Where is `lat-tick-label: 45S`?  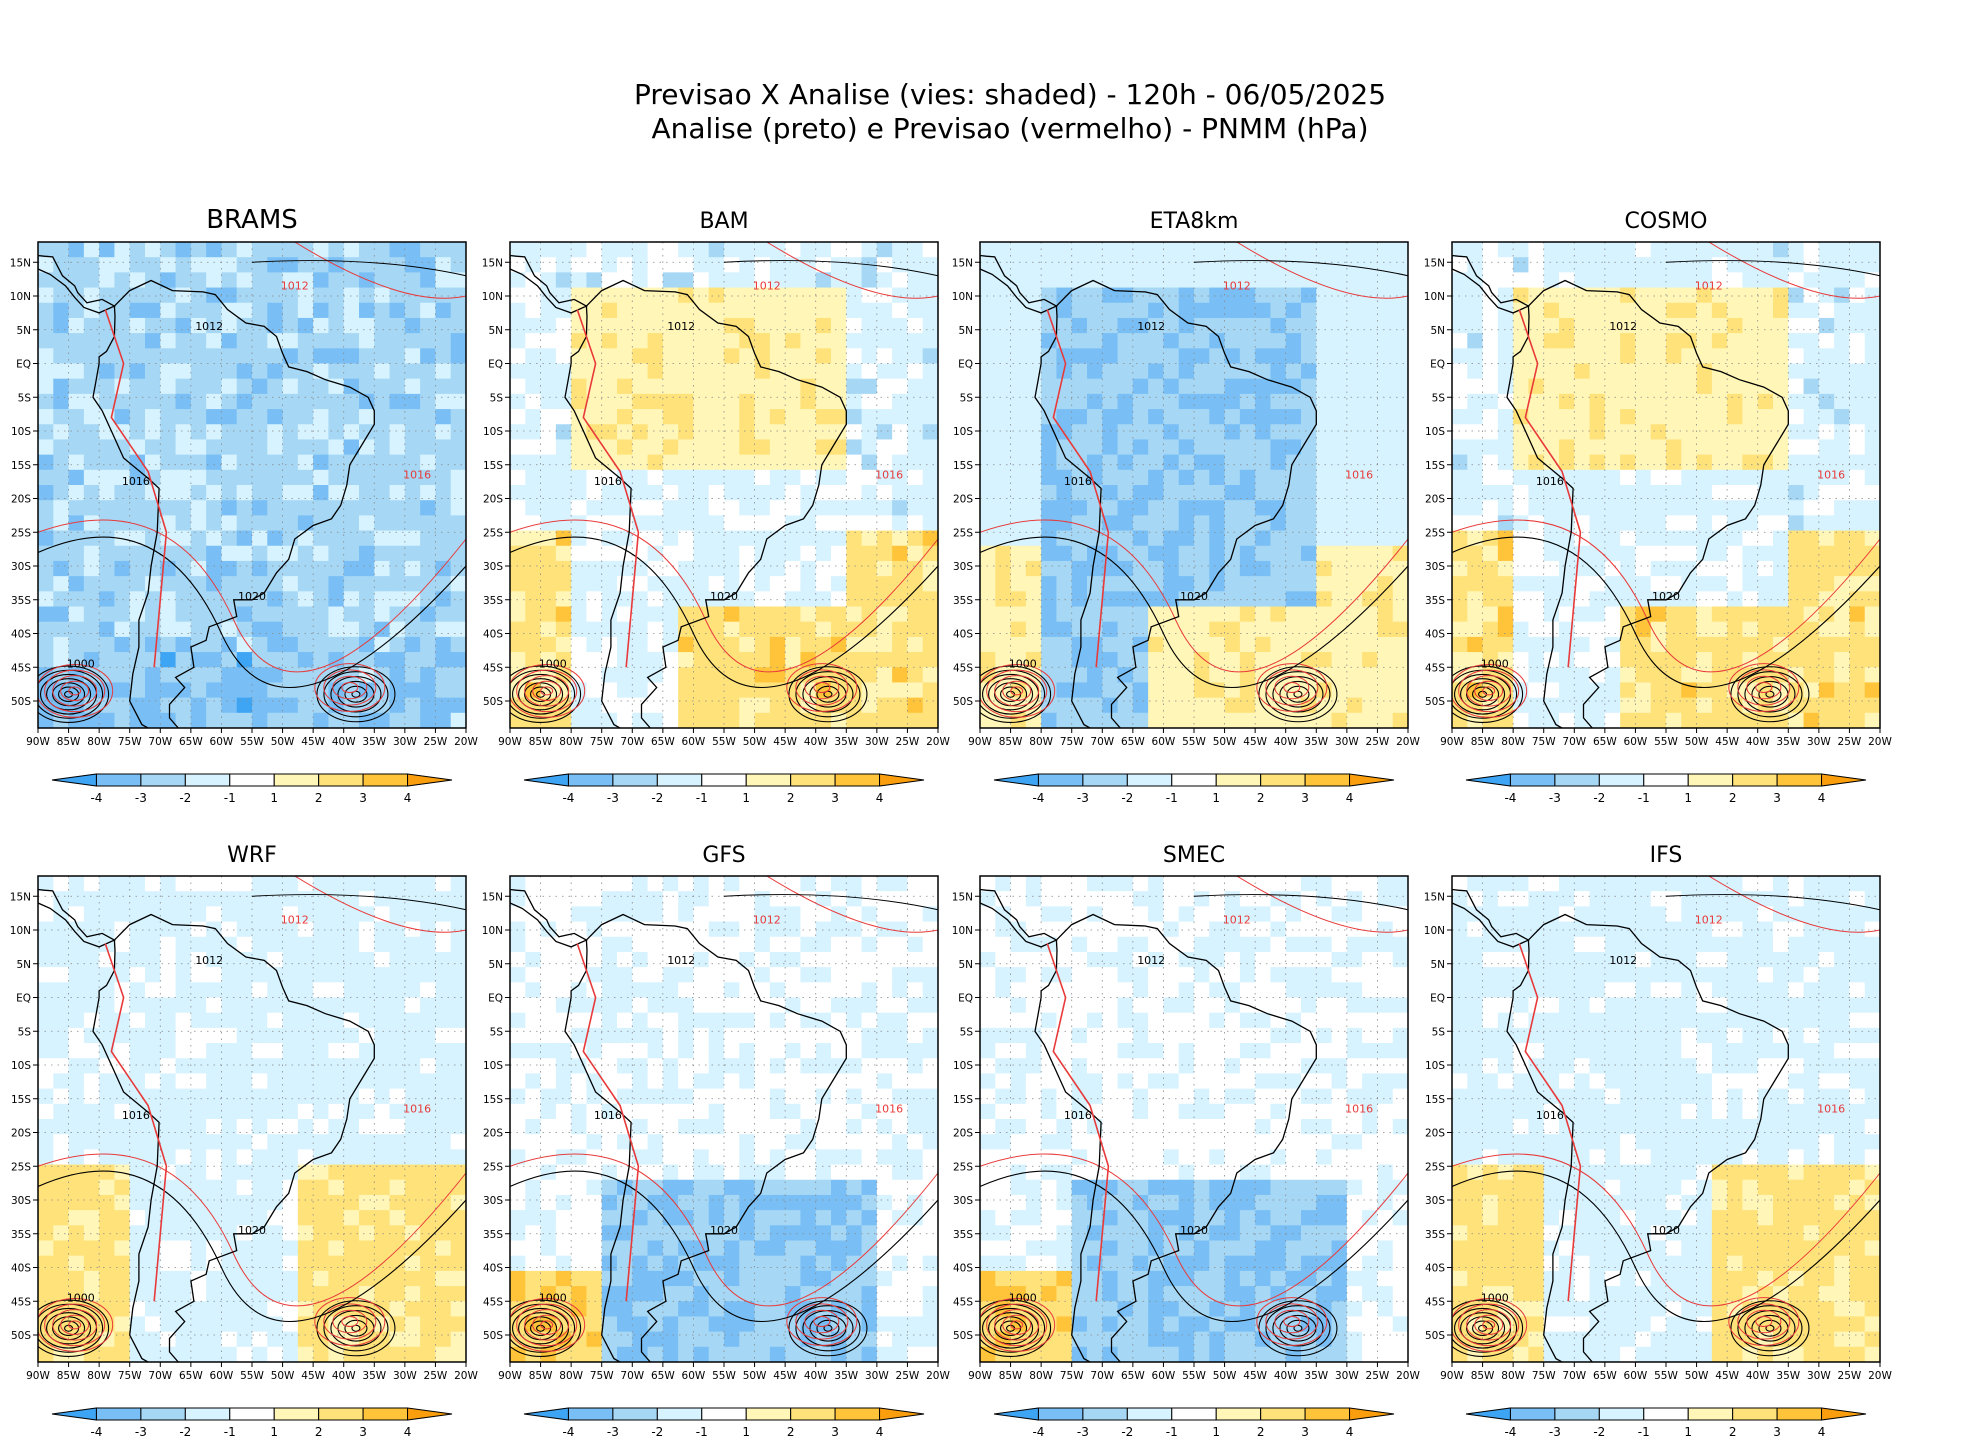
lat-tick-label: 45S is located at coordinates (1435, 668).